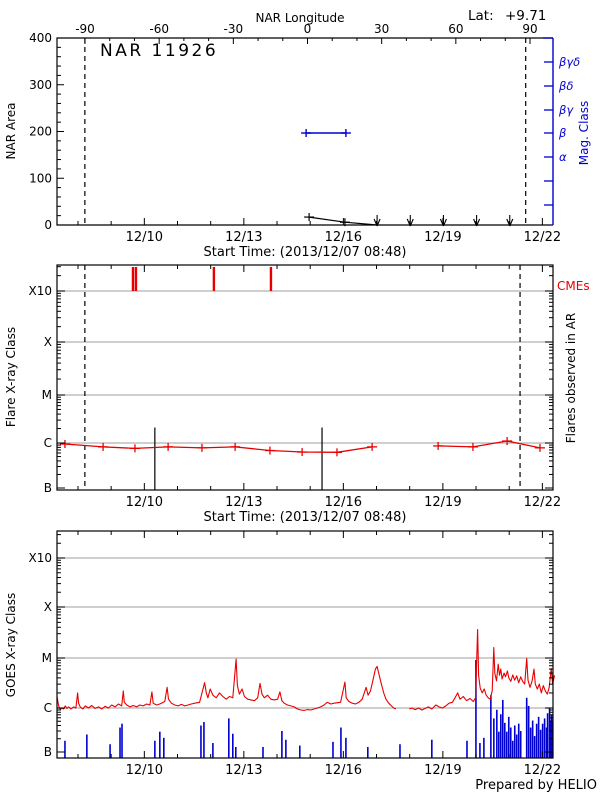 The height and width of the screenshot is (800, 600). I want to click on goes-class-tick-label: X10, so click(41, 558).